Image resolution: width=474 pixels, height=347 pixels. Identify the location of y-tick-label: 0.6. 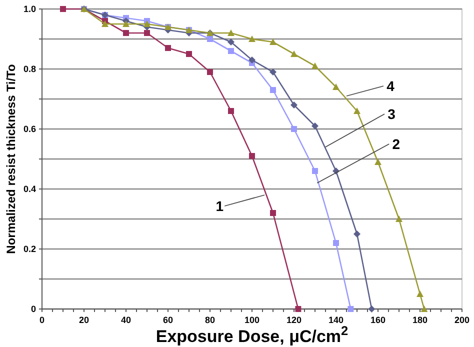
(29, 129).